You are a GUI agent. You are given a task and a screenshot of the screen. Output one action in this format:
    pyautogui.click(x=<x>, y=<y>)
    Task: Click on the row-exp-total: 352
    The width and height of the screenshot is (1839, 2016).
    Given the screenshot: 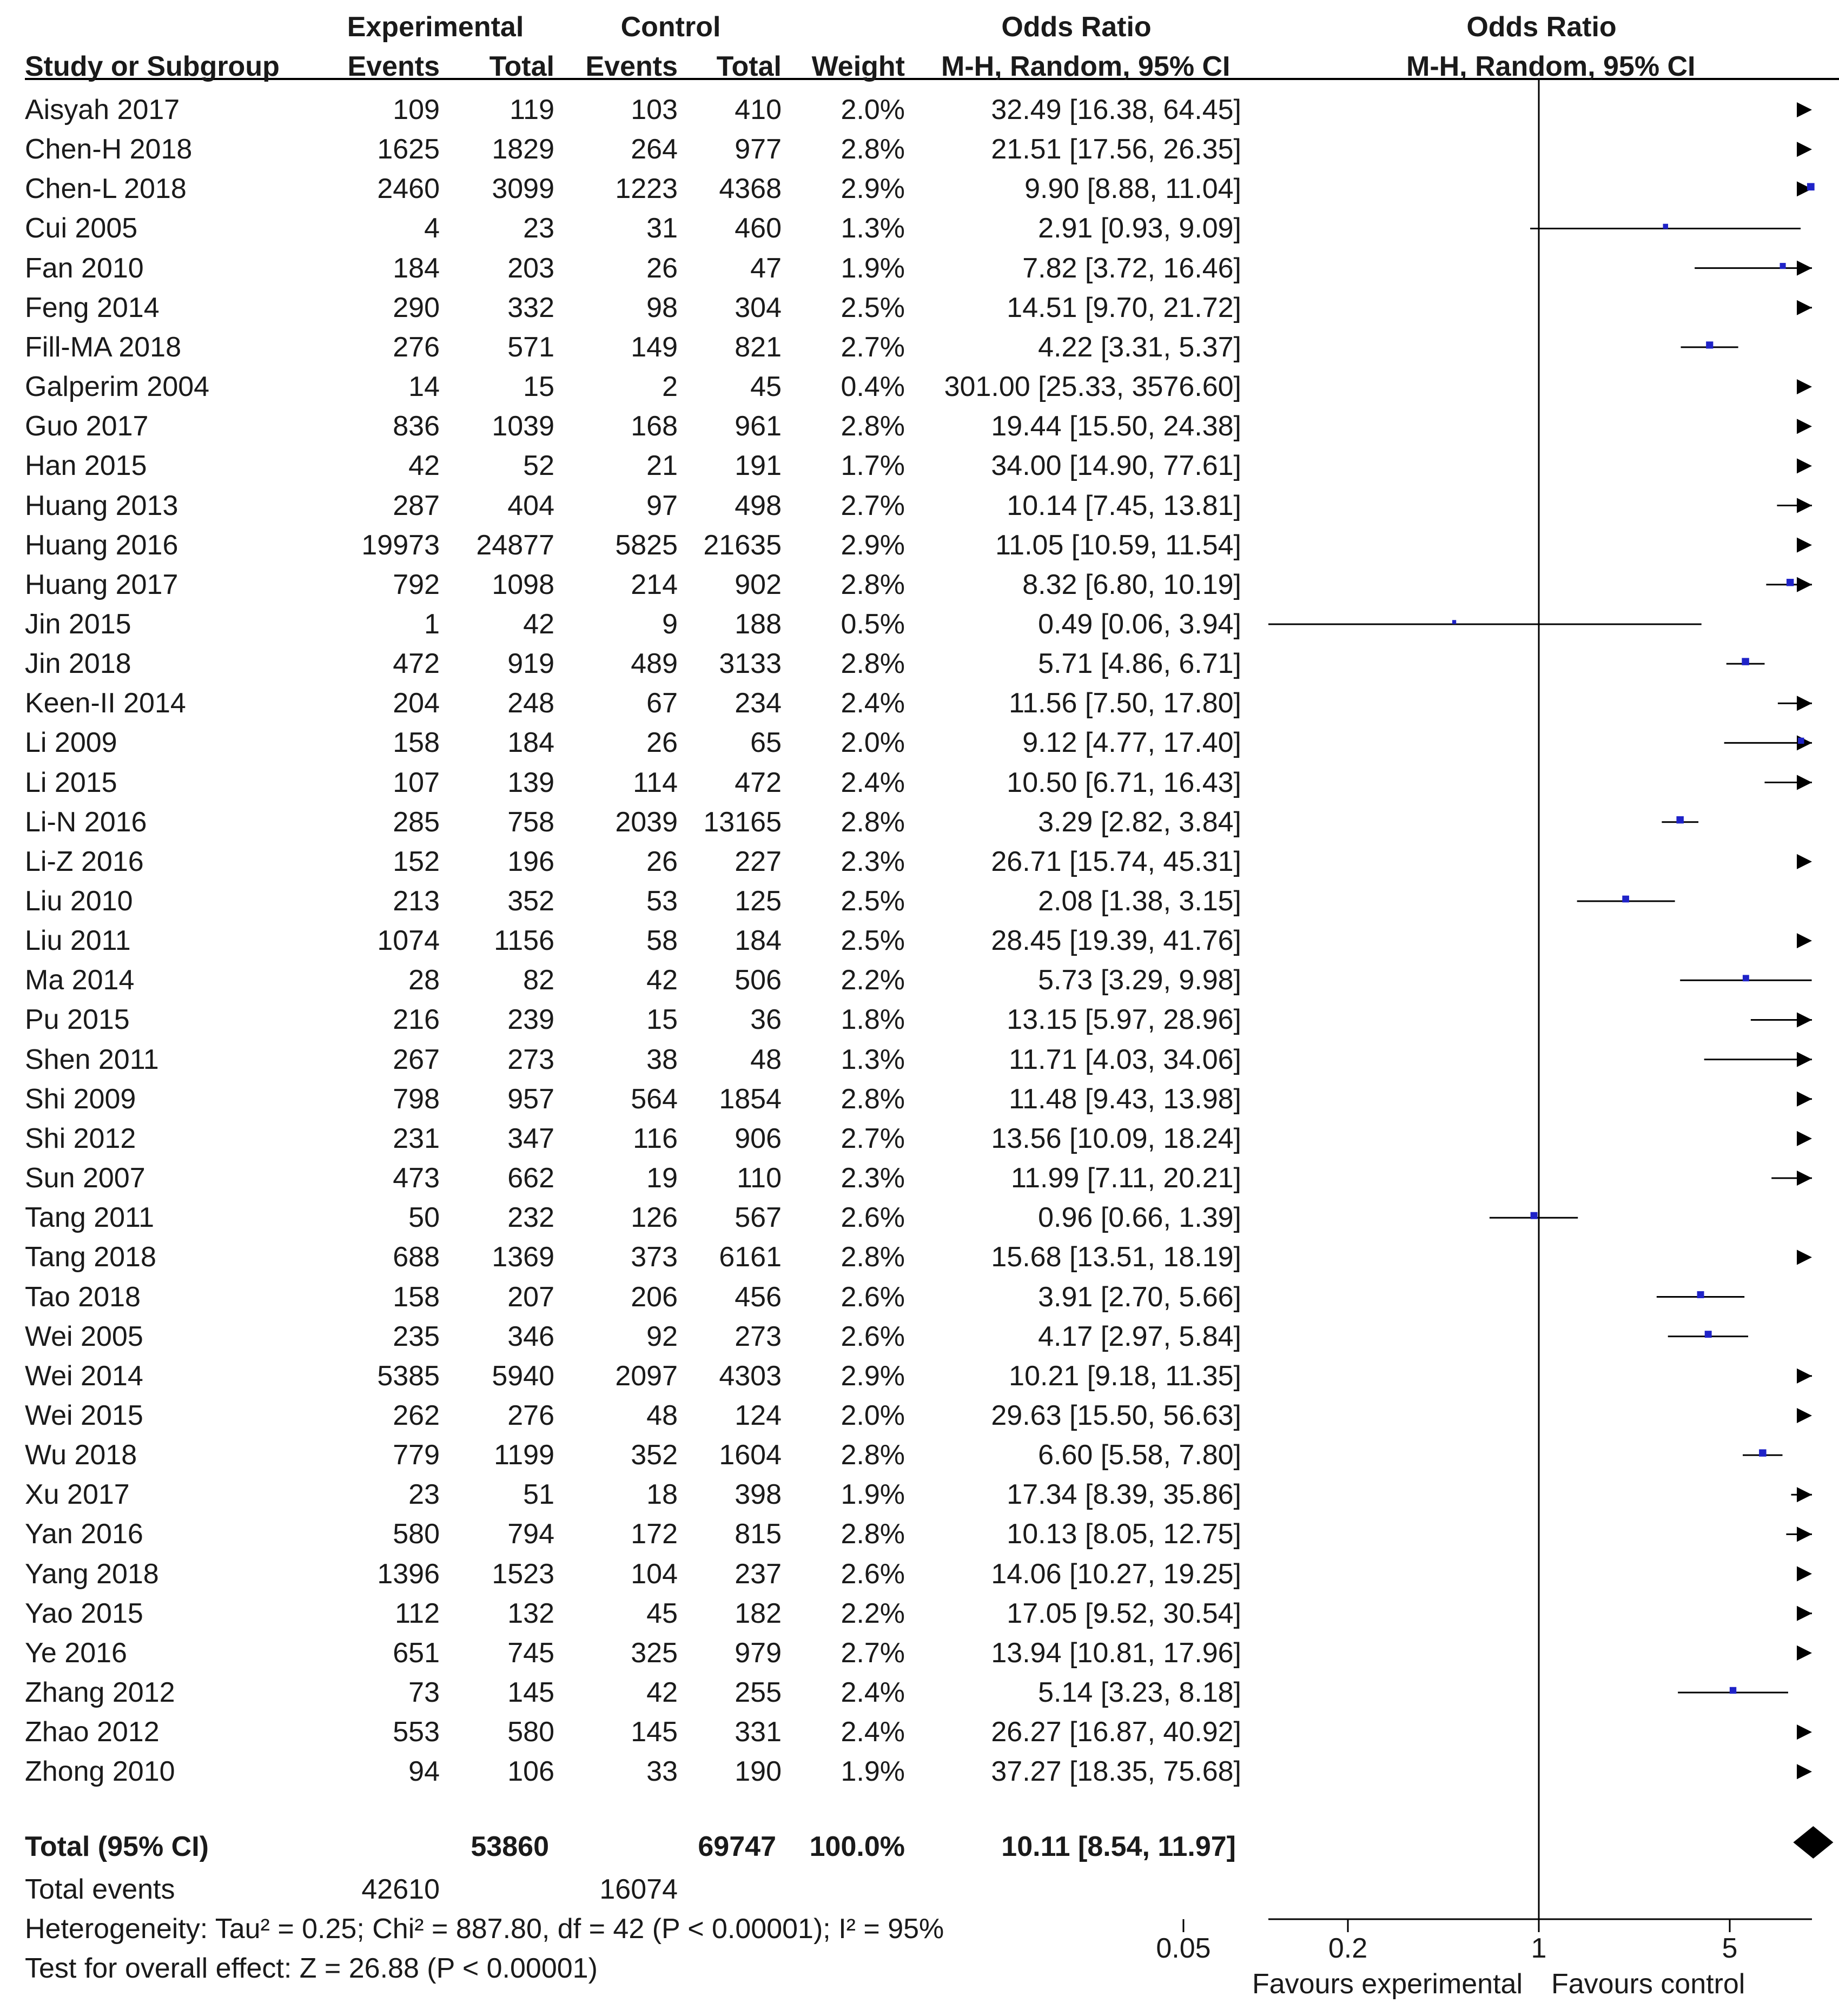 What is the action you would take?
    pyautogui.click(x=530, y=901)
    